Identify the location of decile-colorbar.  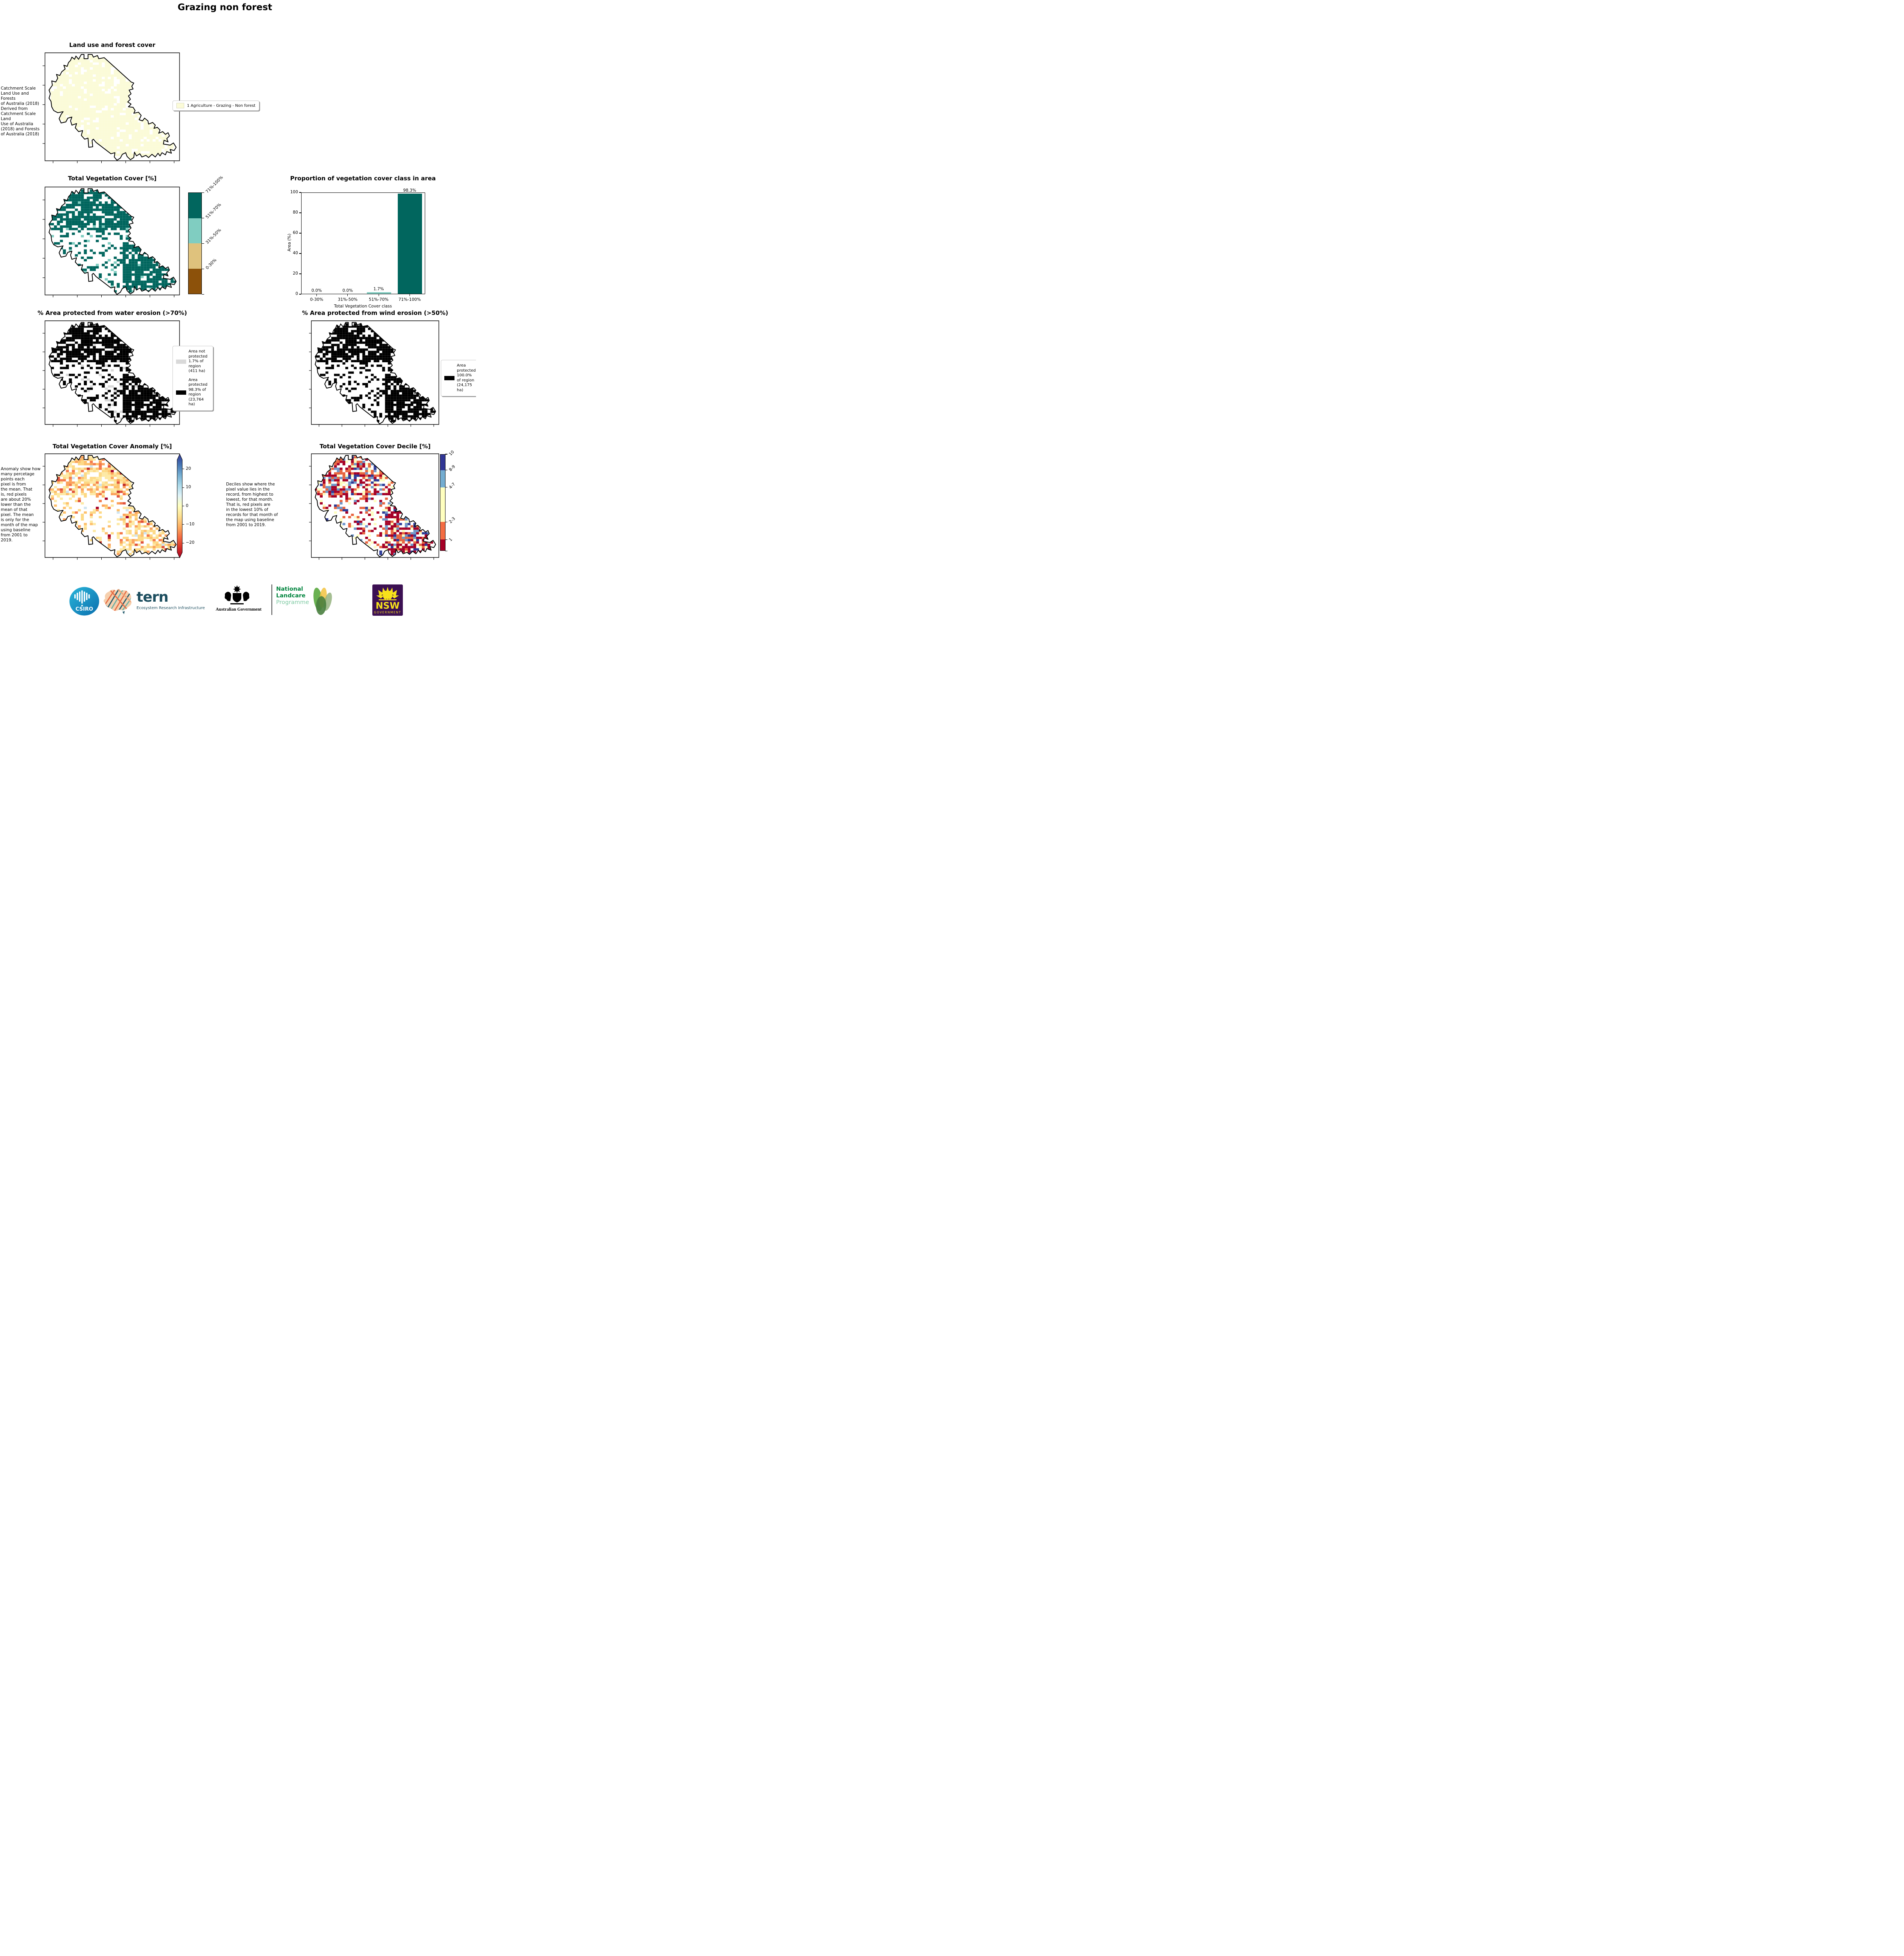
(442, 502).